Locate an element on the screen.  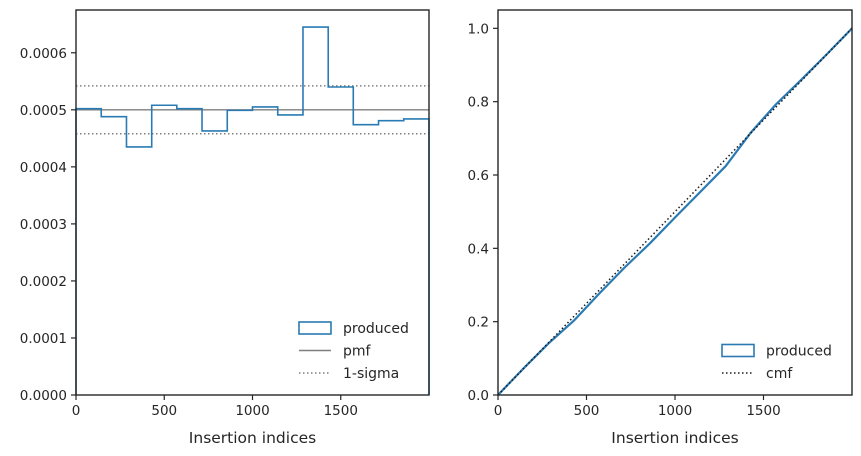
y-tick-label: 0.0005 is located at coordinates (43, 111).